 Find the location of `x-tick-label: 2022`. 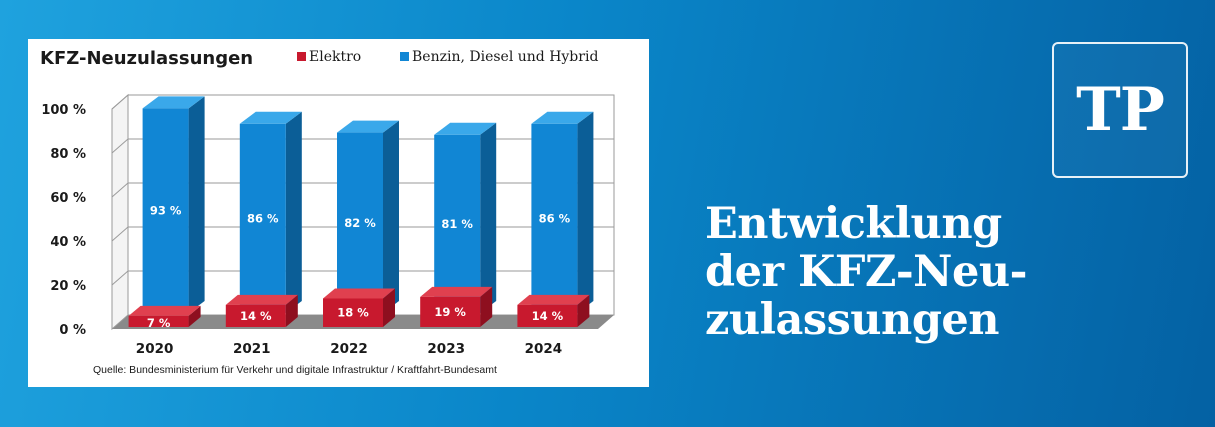

x-tick-label: 2022 is located at coordinates (349, 349).